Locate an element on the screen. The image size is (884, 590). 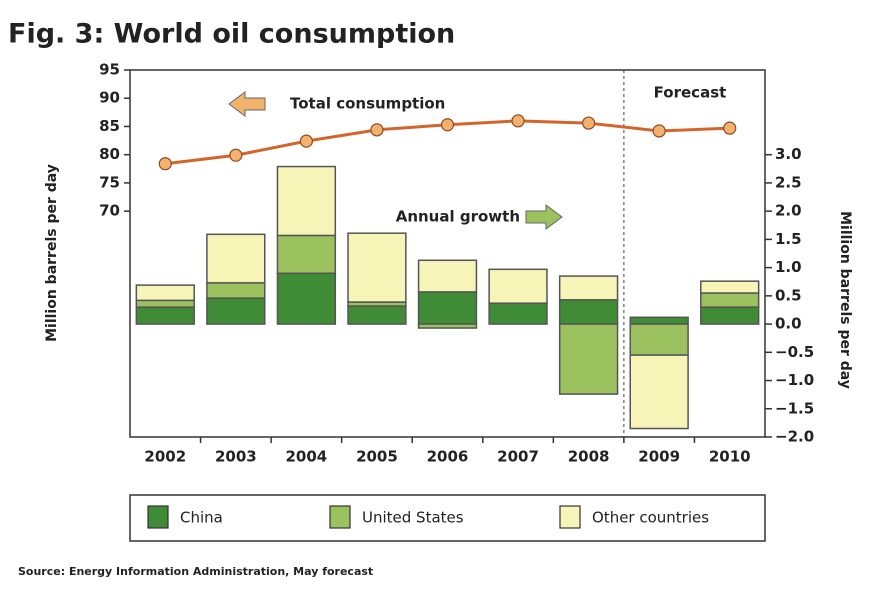
legend-label: China is located at coordinates (201, 518).